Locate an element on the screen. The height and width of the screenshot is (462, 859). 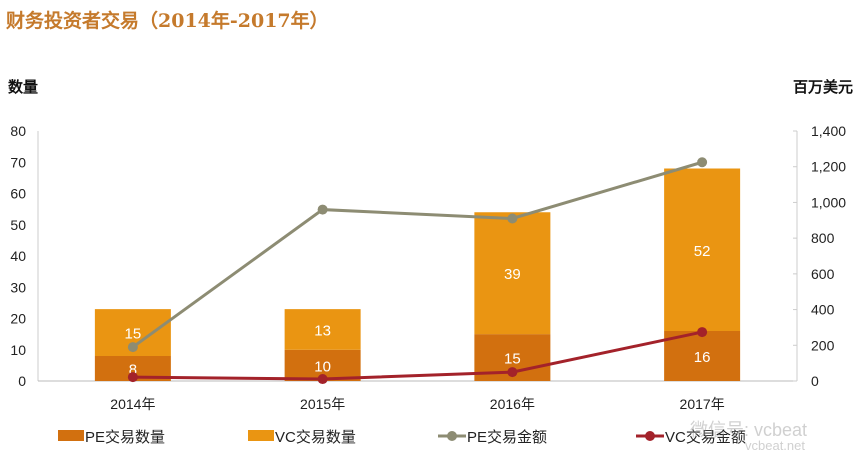
x-tick-label: 2014年 is located at coordinates (132, 404).